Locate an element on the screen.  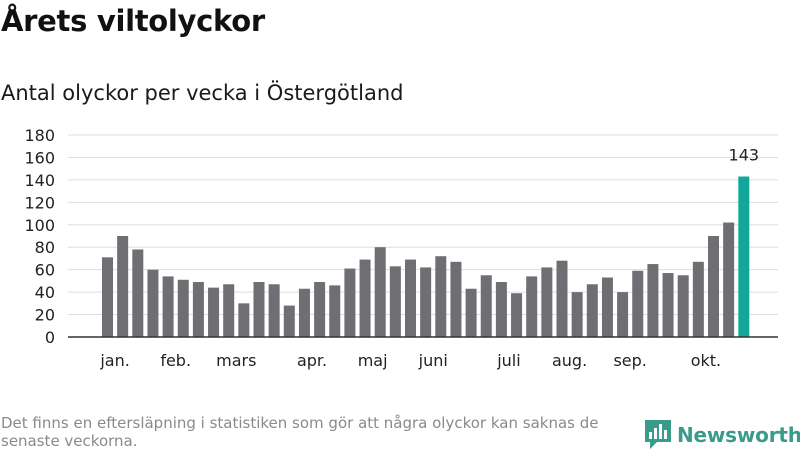
chart-subtitle: Antal olyckor per vecka i Östergötland is located at coordinates (202, 93).